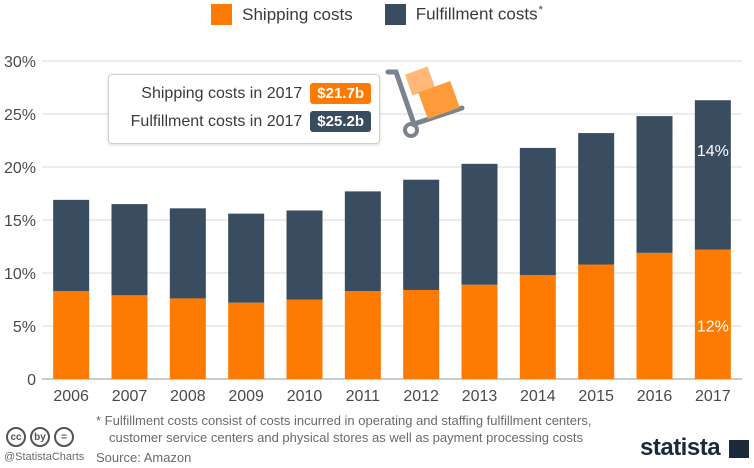 This screenshot has height=468, width=754. Describe the element at coordinates (305, 396) in the screenshot. I see `x-tick-label: 2010` at that location.